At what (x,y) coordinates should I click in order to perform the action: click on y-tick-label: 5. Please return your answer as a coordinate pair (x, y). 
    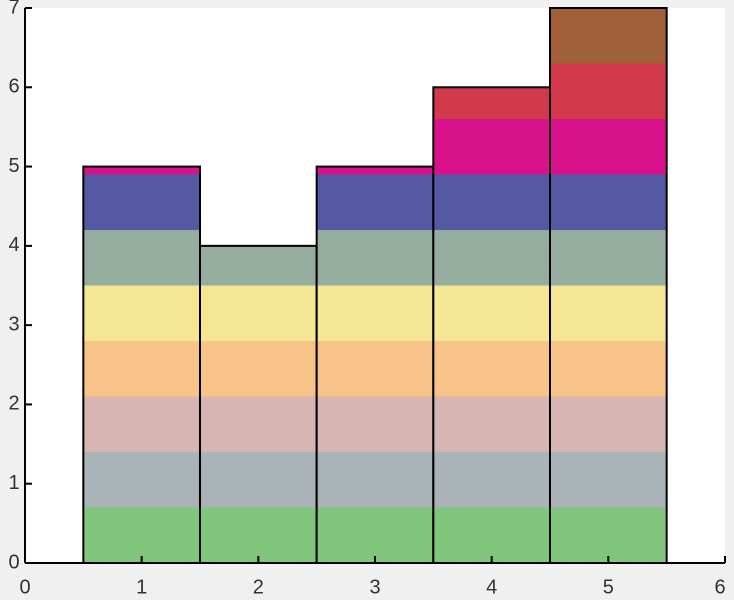
    Looking at the image, I should click on (13, 166).